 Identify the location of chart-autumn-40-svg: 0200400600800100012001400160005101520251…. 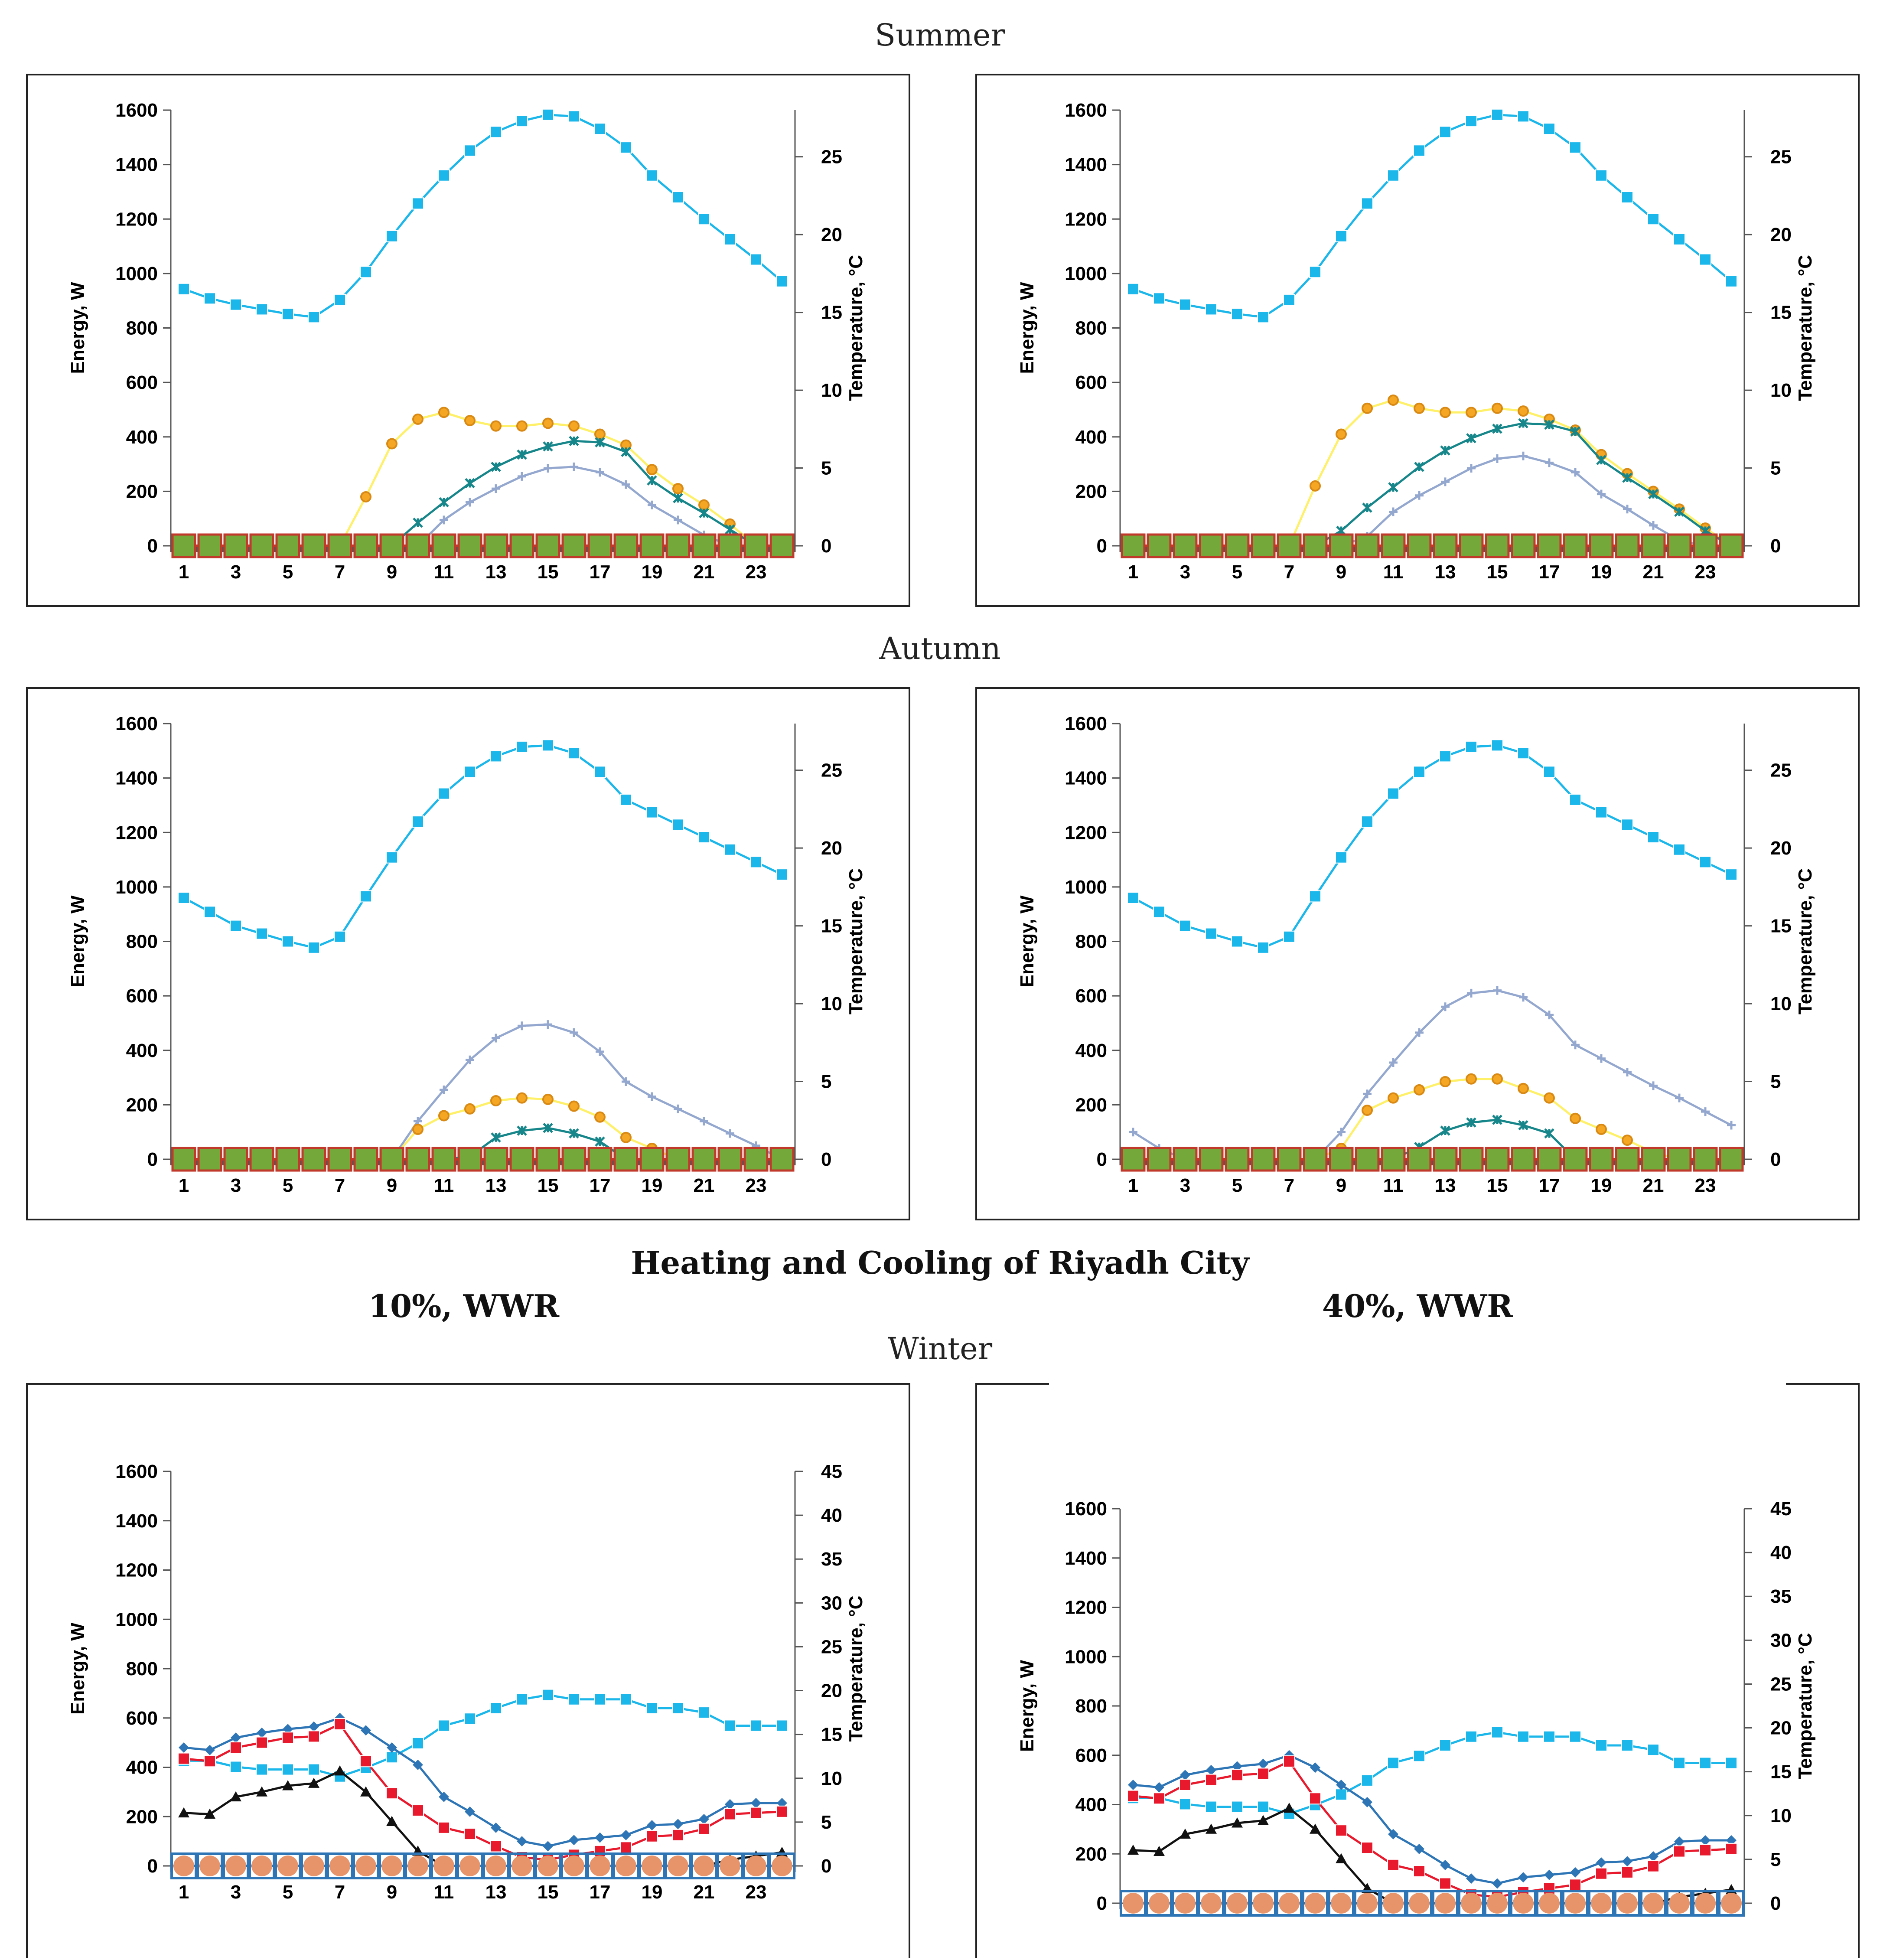
(1416, 955).